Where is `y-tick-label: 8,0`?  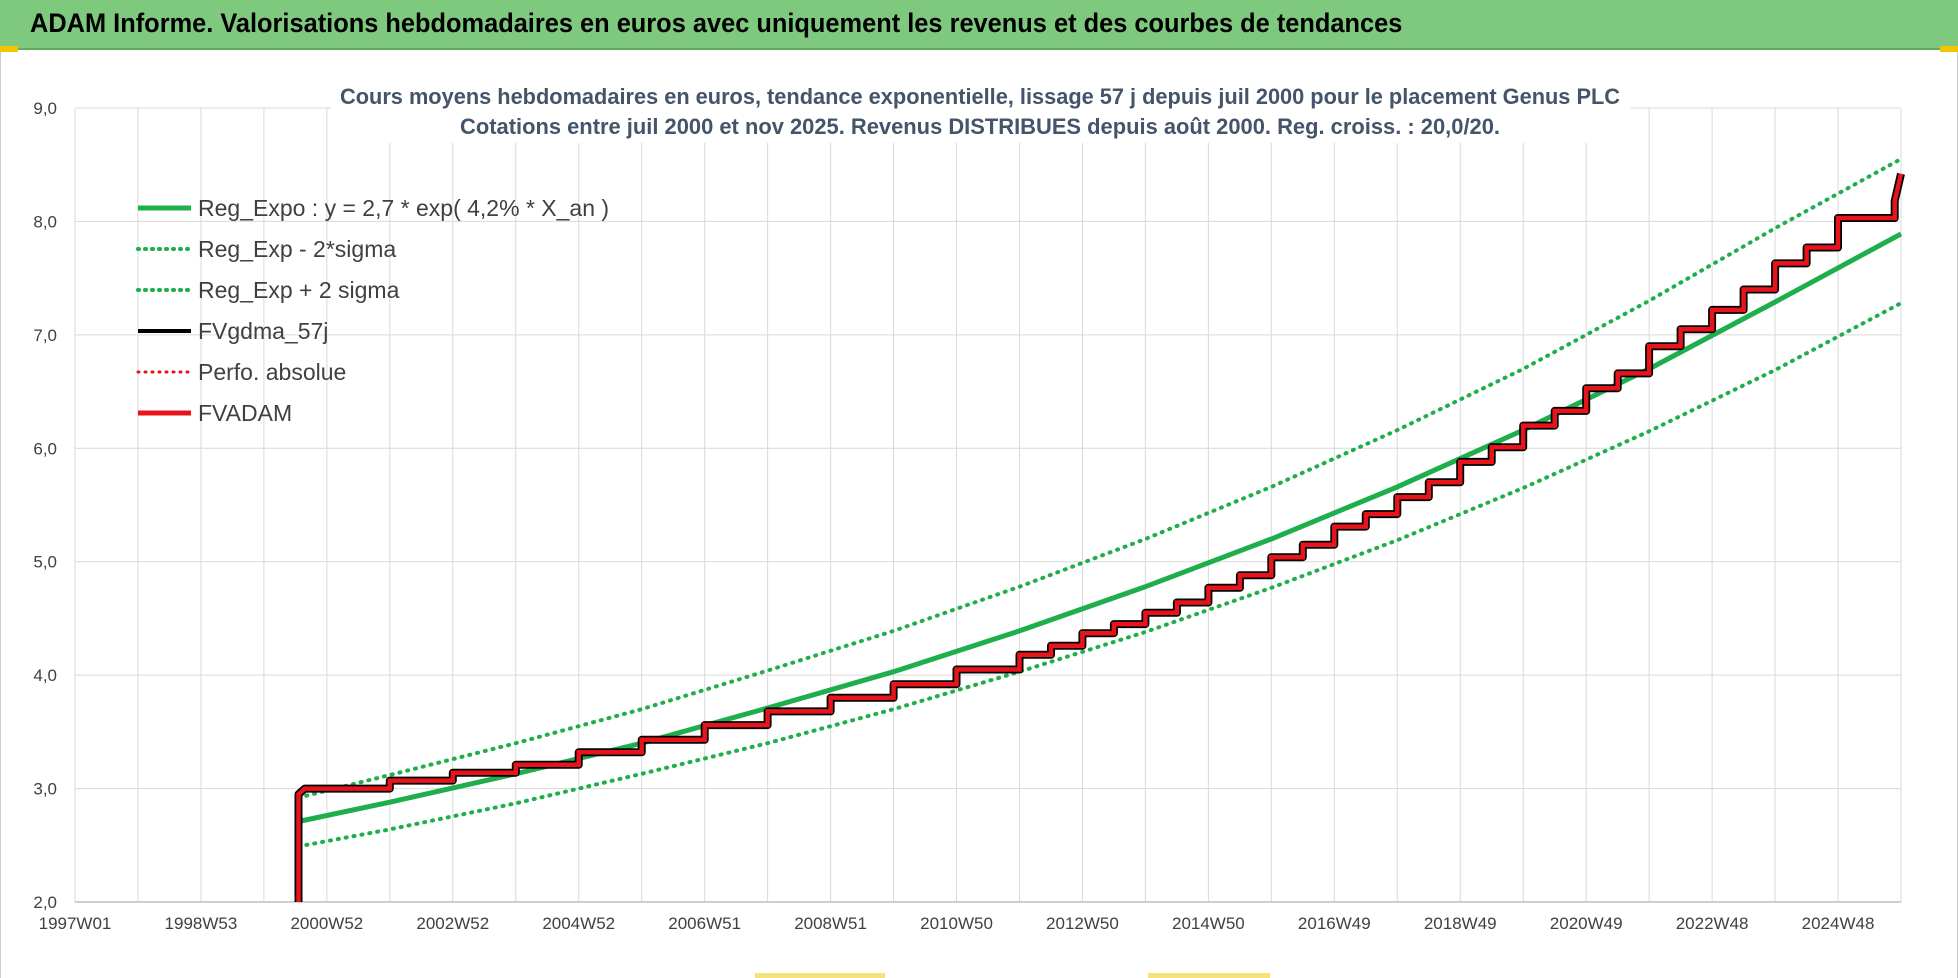 y-tick-label: 8,0 is located at coordinates (45, 221).